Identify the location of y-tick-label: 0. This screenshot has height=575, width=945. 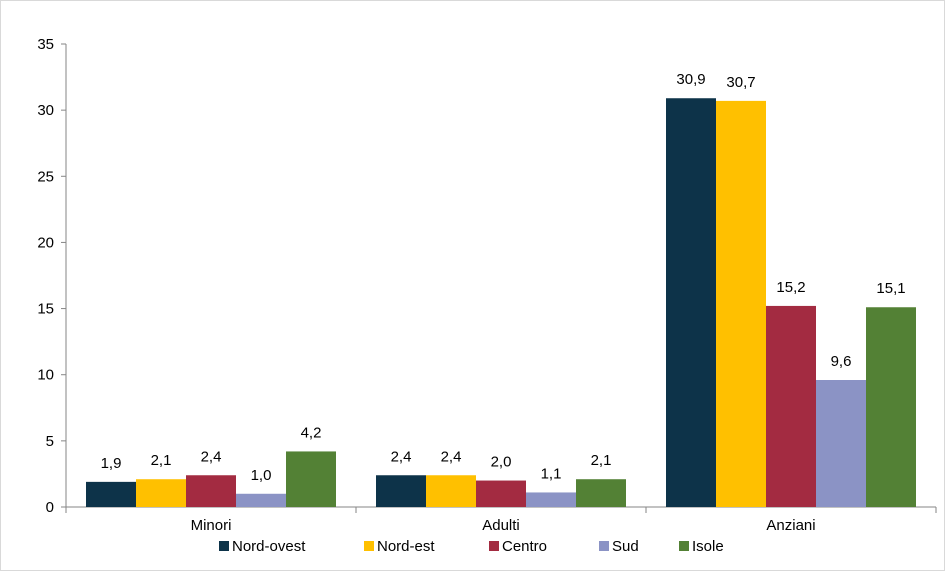
(50, 507).